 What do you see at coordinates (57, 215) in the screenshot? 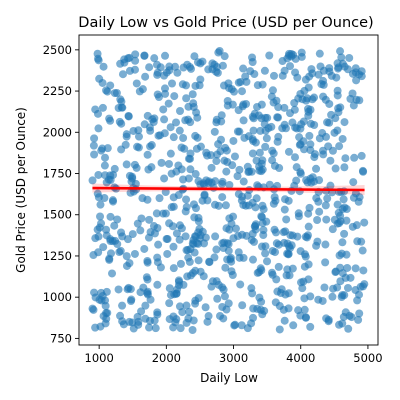
I see `y-tick-label: 1500` at bounding box center [57, 215].